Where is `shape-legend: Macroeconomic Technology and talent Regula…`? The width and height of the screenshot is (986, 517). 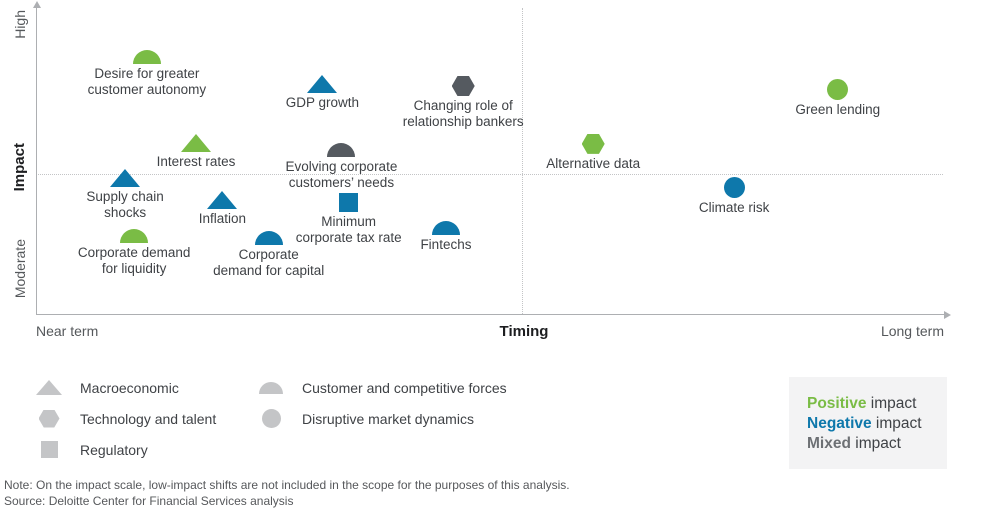
shape-legend: Macroeconomic Technology and talent Regula… is located at coordinates (270, 418).